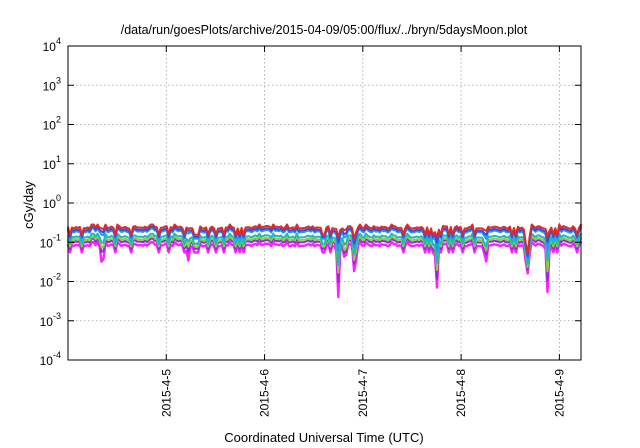  I want to click on x-tick-label: 2015-4-6, so click(265, 393).